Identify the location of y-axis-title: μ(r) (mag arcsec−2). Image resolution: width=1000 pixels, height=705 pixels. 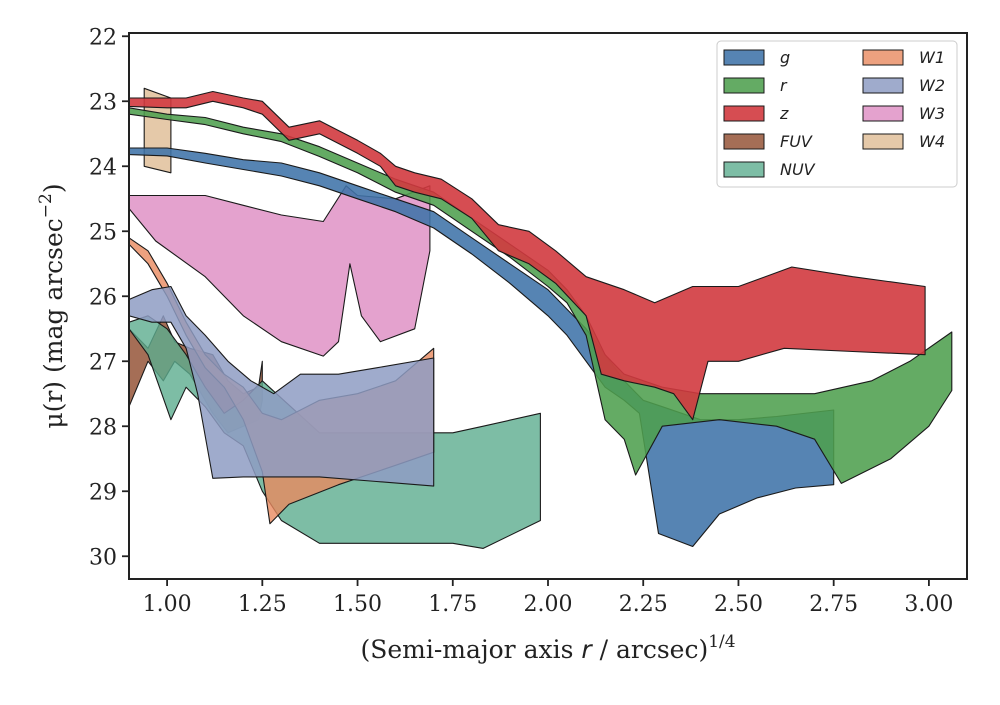
(52, 305).